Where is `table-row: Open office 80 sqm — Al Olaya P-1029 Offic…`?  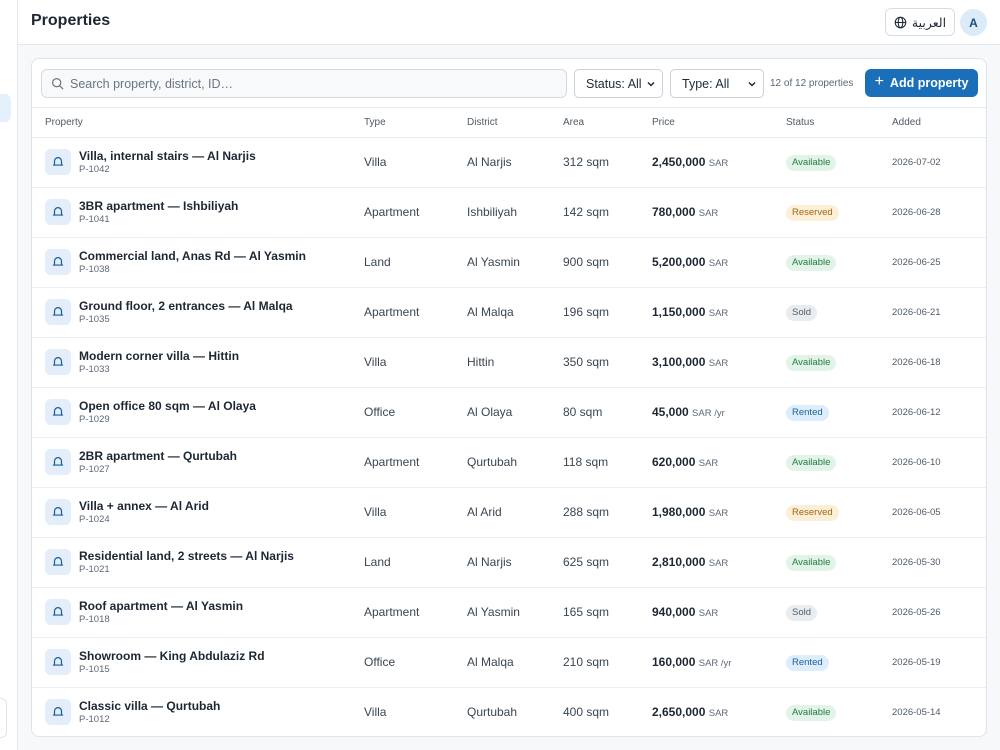
table-row: Open office 80 sqm — Al Olaya P-1029 Offic… is located at coordinates (509, 412).